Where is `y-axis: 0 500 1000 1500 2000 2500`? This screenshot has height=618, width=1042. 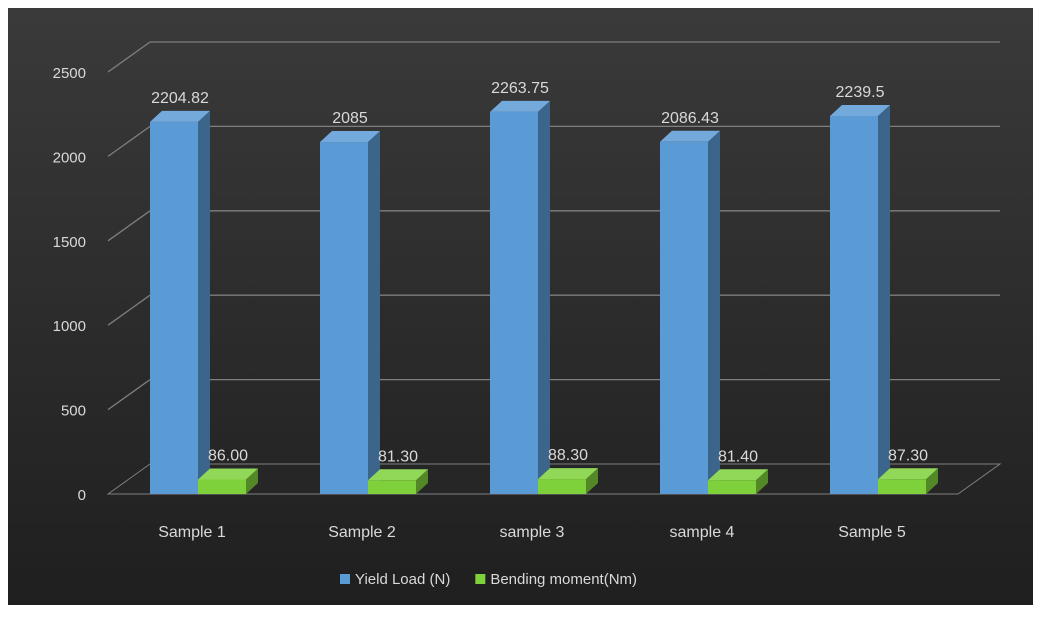 y-axis: 0 500 1000 1500 2000 2500 is located at coordinates (69, 284).